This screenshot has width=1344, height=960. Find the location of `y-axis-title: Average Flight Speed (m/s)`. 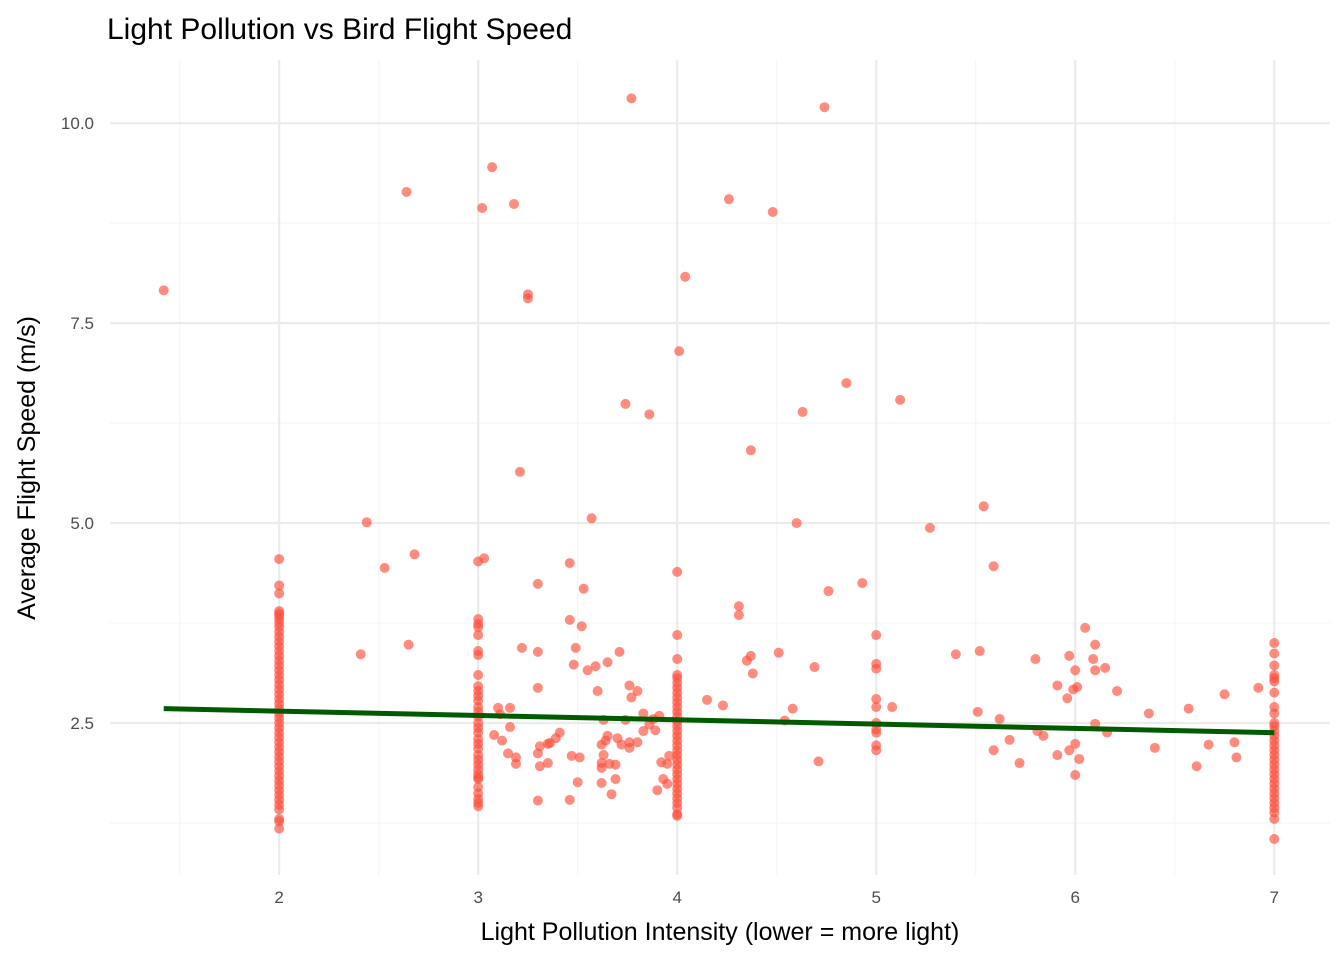

y-axis-title: Average Flight Speed (m/s) is located at coordinates (27, 468).